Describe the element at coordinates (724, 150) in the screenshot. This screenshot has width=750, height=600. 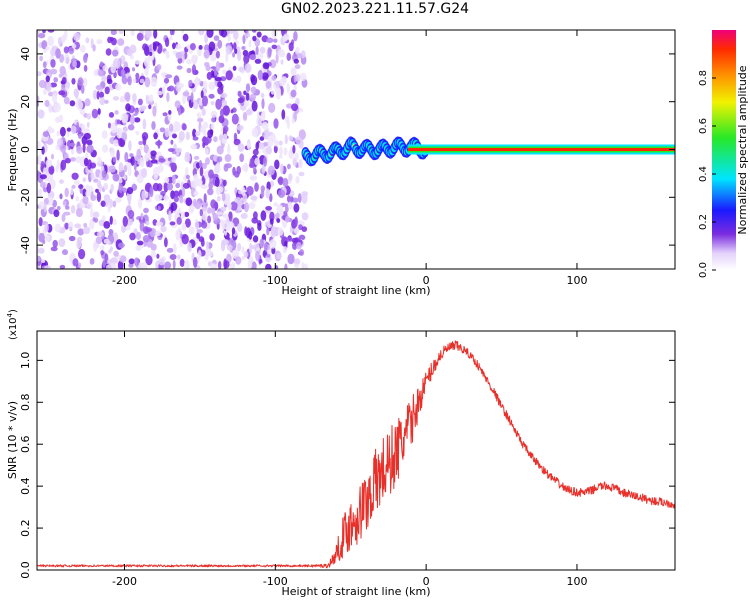
I see `colorbar-gradient` at that location.